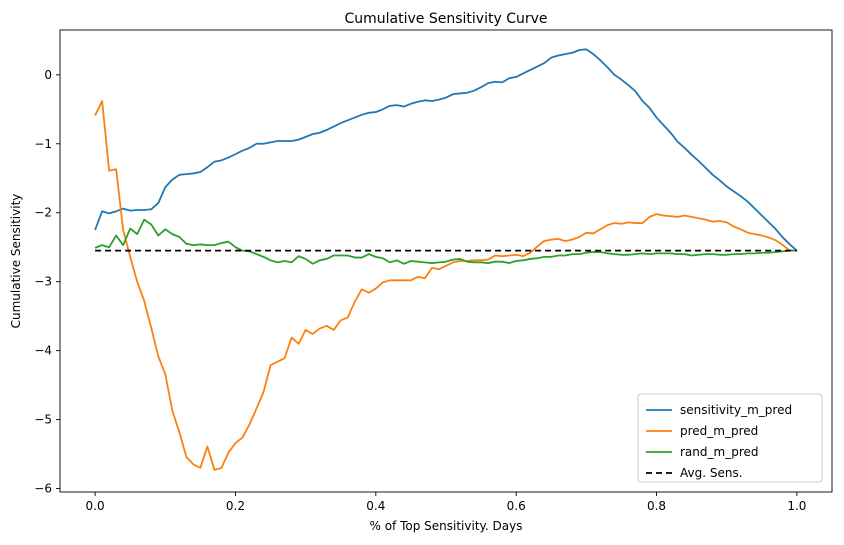  What do you see at coordinates (43, 213) in the screenshot?
I see `y-tick-label: −2` at bounding box center [43, 213].